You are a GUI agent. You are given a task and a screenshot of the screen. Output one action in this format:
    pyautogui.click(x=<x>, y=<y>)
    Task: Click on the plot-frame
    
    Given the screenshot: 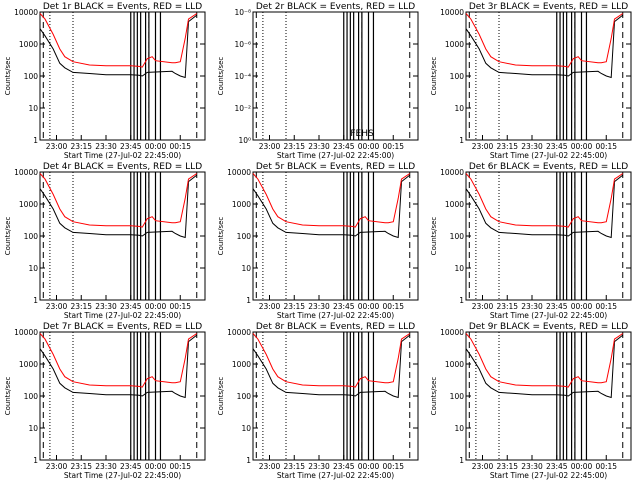 What is the action you would take?
    pyautogui.click(x=335, y=76)
    